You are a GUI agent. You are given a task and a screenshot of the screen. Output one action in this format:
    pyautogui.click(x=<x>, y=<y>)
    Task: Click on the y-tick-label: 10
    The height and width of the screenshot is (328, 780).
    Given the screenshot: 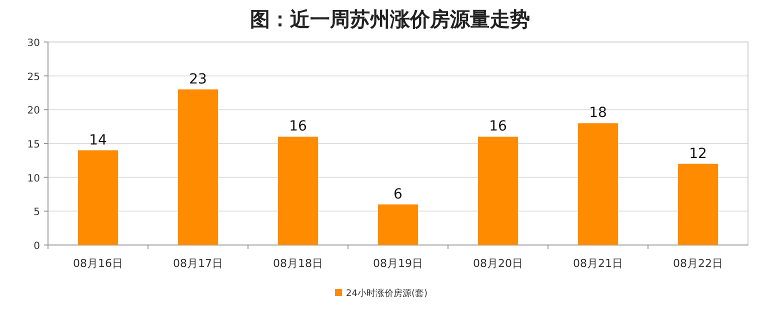 What is the action you would take?
    pyautogui.click(x=33, y=178)
    